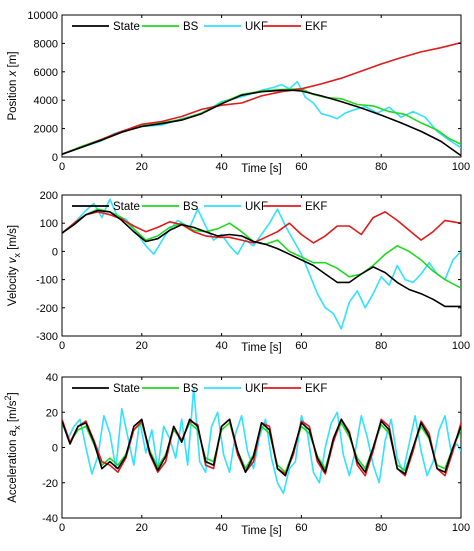 This screenshot has height=551, width=474. What do you see at coordinates (50, 484) in the screenshot?
I see `y-tick-label: -20` at bounding box center [50, 484].